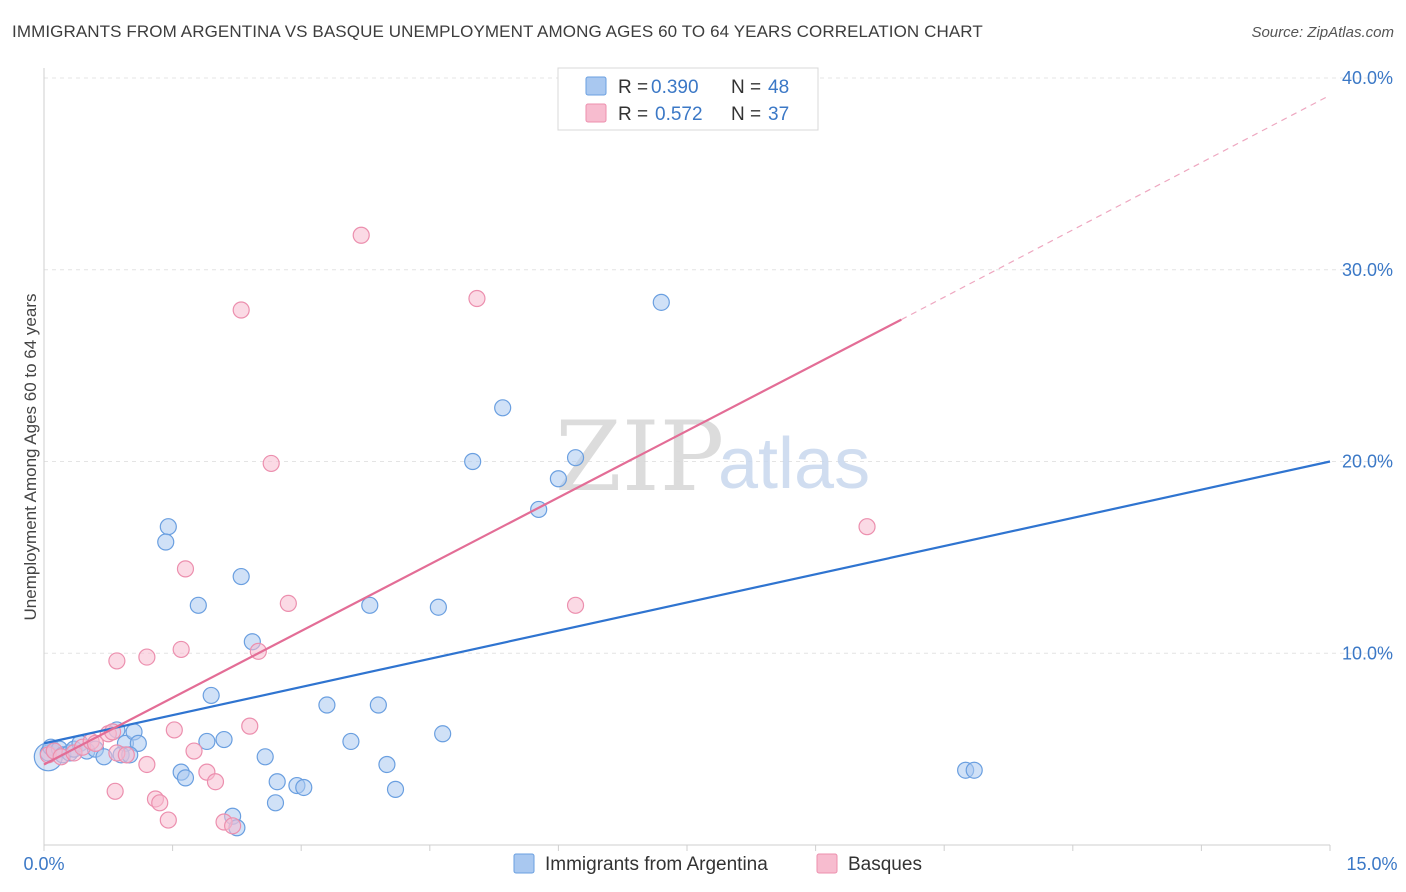 Image resolution: width=1406 pixels, height=892 pixels. Describe the element at coordinates (596, 113) in the screenshot. I see `legend-swatch-basques` at that location.